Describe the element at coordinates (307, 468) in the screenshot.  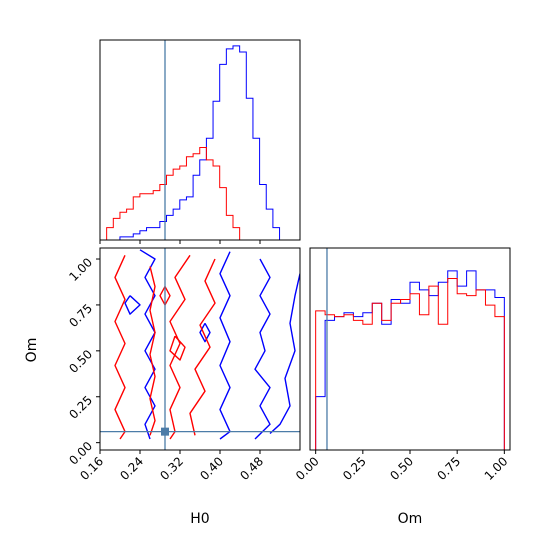
I see `om-x-tick-label: 0.00` at that location.